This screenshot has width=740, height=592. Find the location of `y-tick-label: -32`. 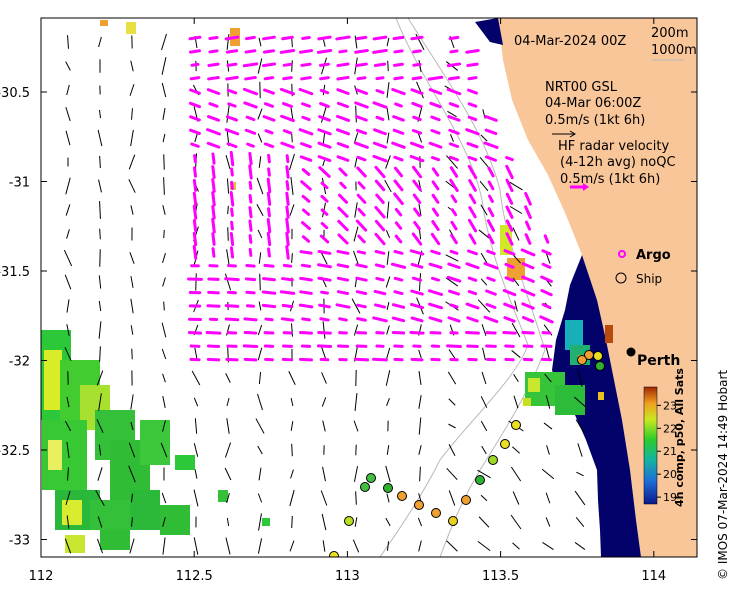

y-tick-label: -32 is located at coordinates (19, 362).